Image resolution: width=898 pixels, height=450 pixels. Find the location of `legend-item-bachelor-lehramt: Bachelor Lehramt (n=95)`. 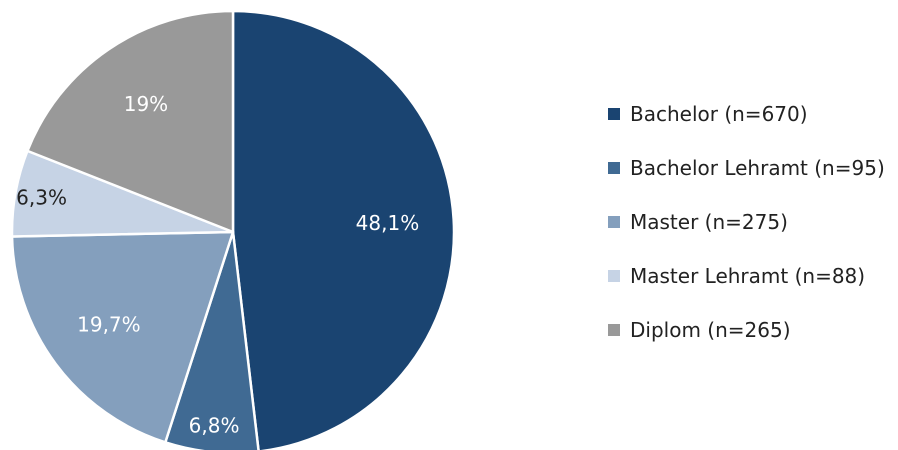

legend-item-bachelor-lehramt: Bachelor Lehramt (n=95) is located at coordinates (746, 168).